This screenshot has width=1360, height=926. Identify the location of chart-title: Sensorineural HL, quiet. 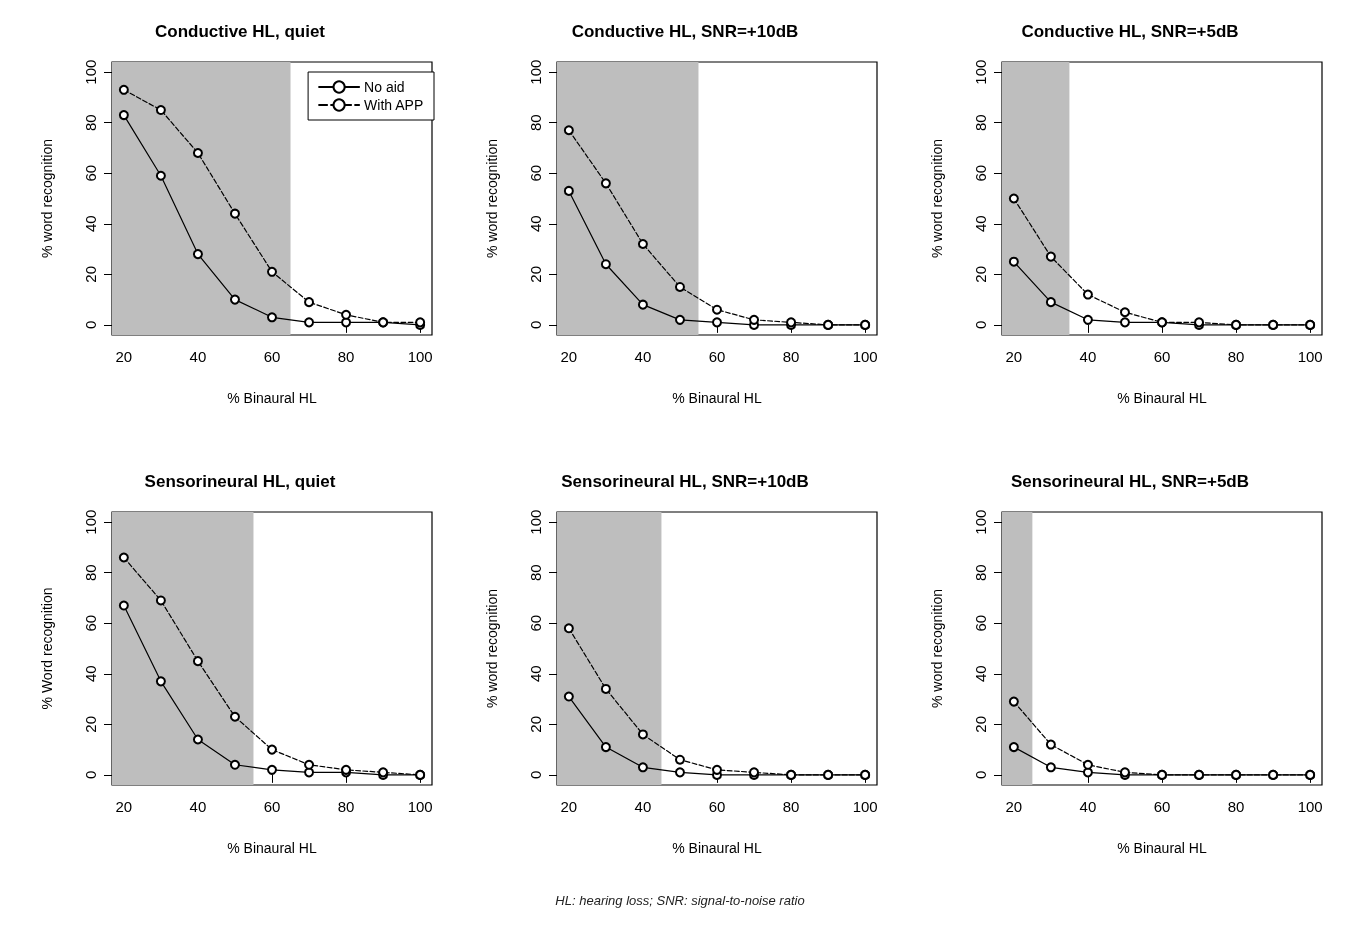
(240, 481).